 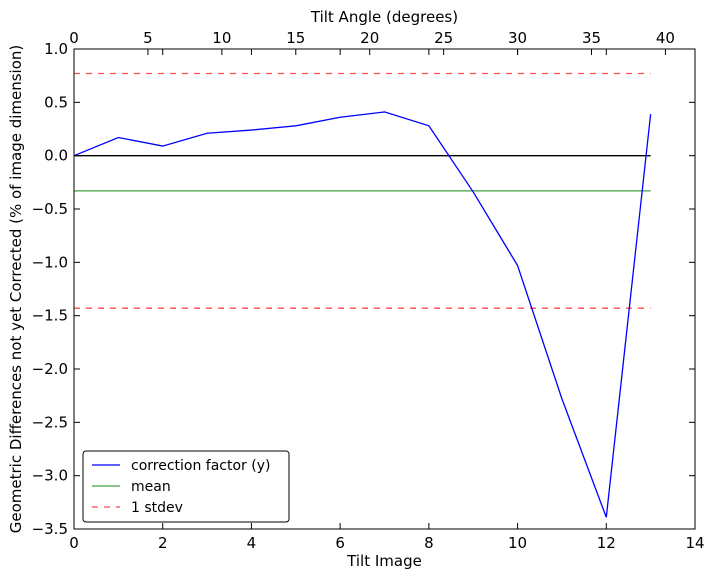 I want to click on x-tick-label-2: 4, so click(x=252, y=543).